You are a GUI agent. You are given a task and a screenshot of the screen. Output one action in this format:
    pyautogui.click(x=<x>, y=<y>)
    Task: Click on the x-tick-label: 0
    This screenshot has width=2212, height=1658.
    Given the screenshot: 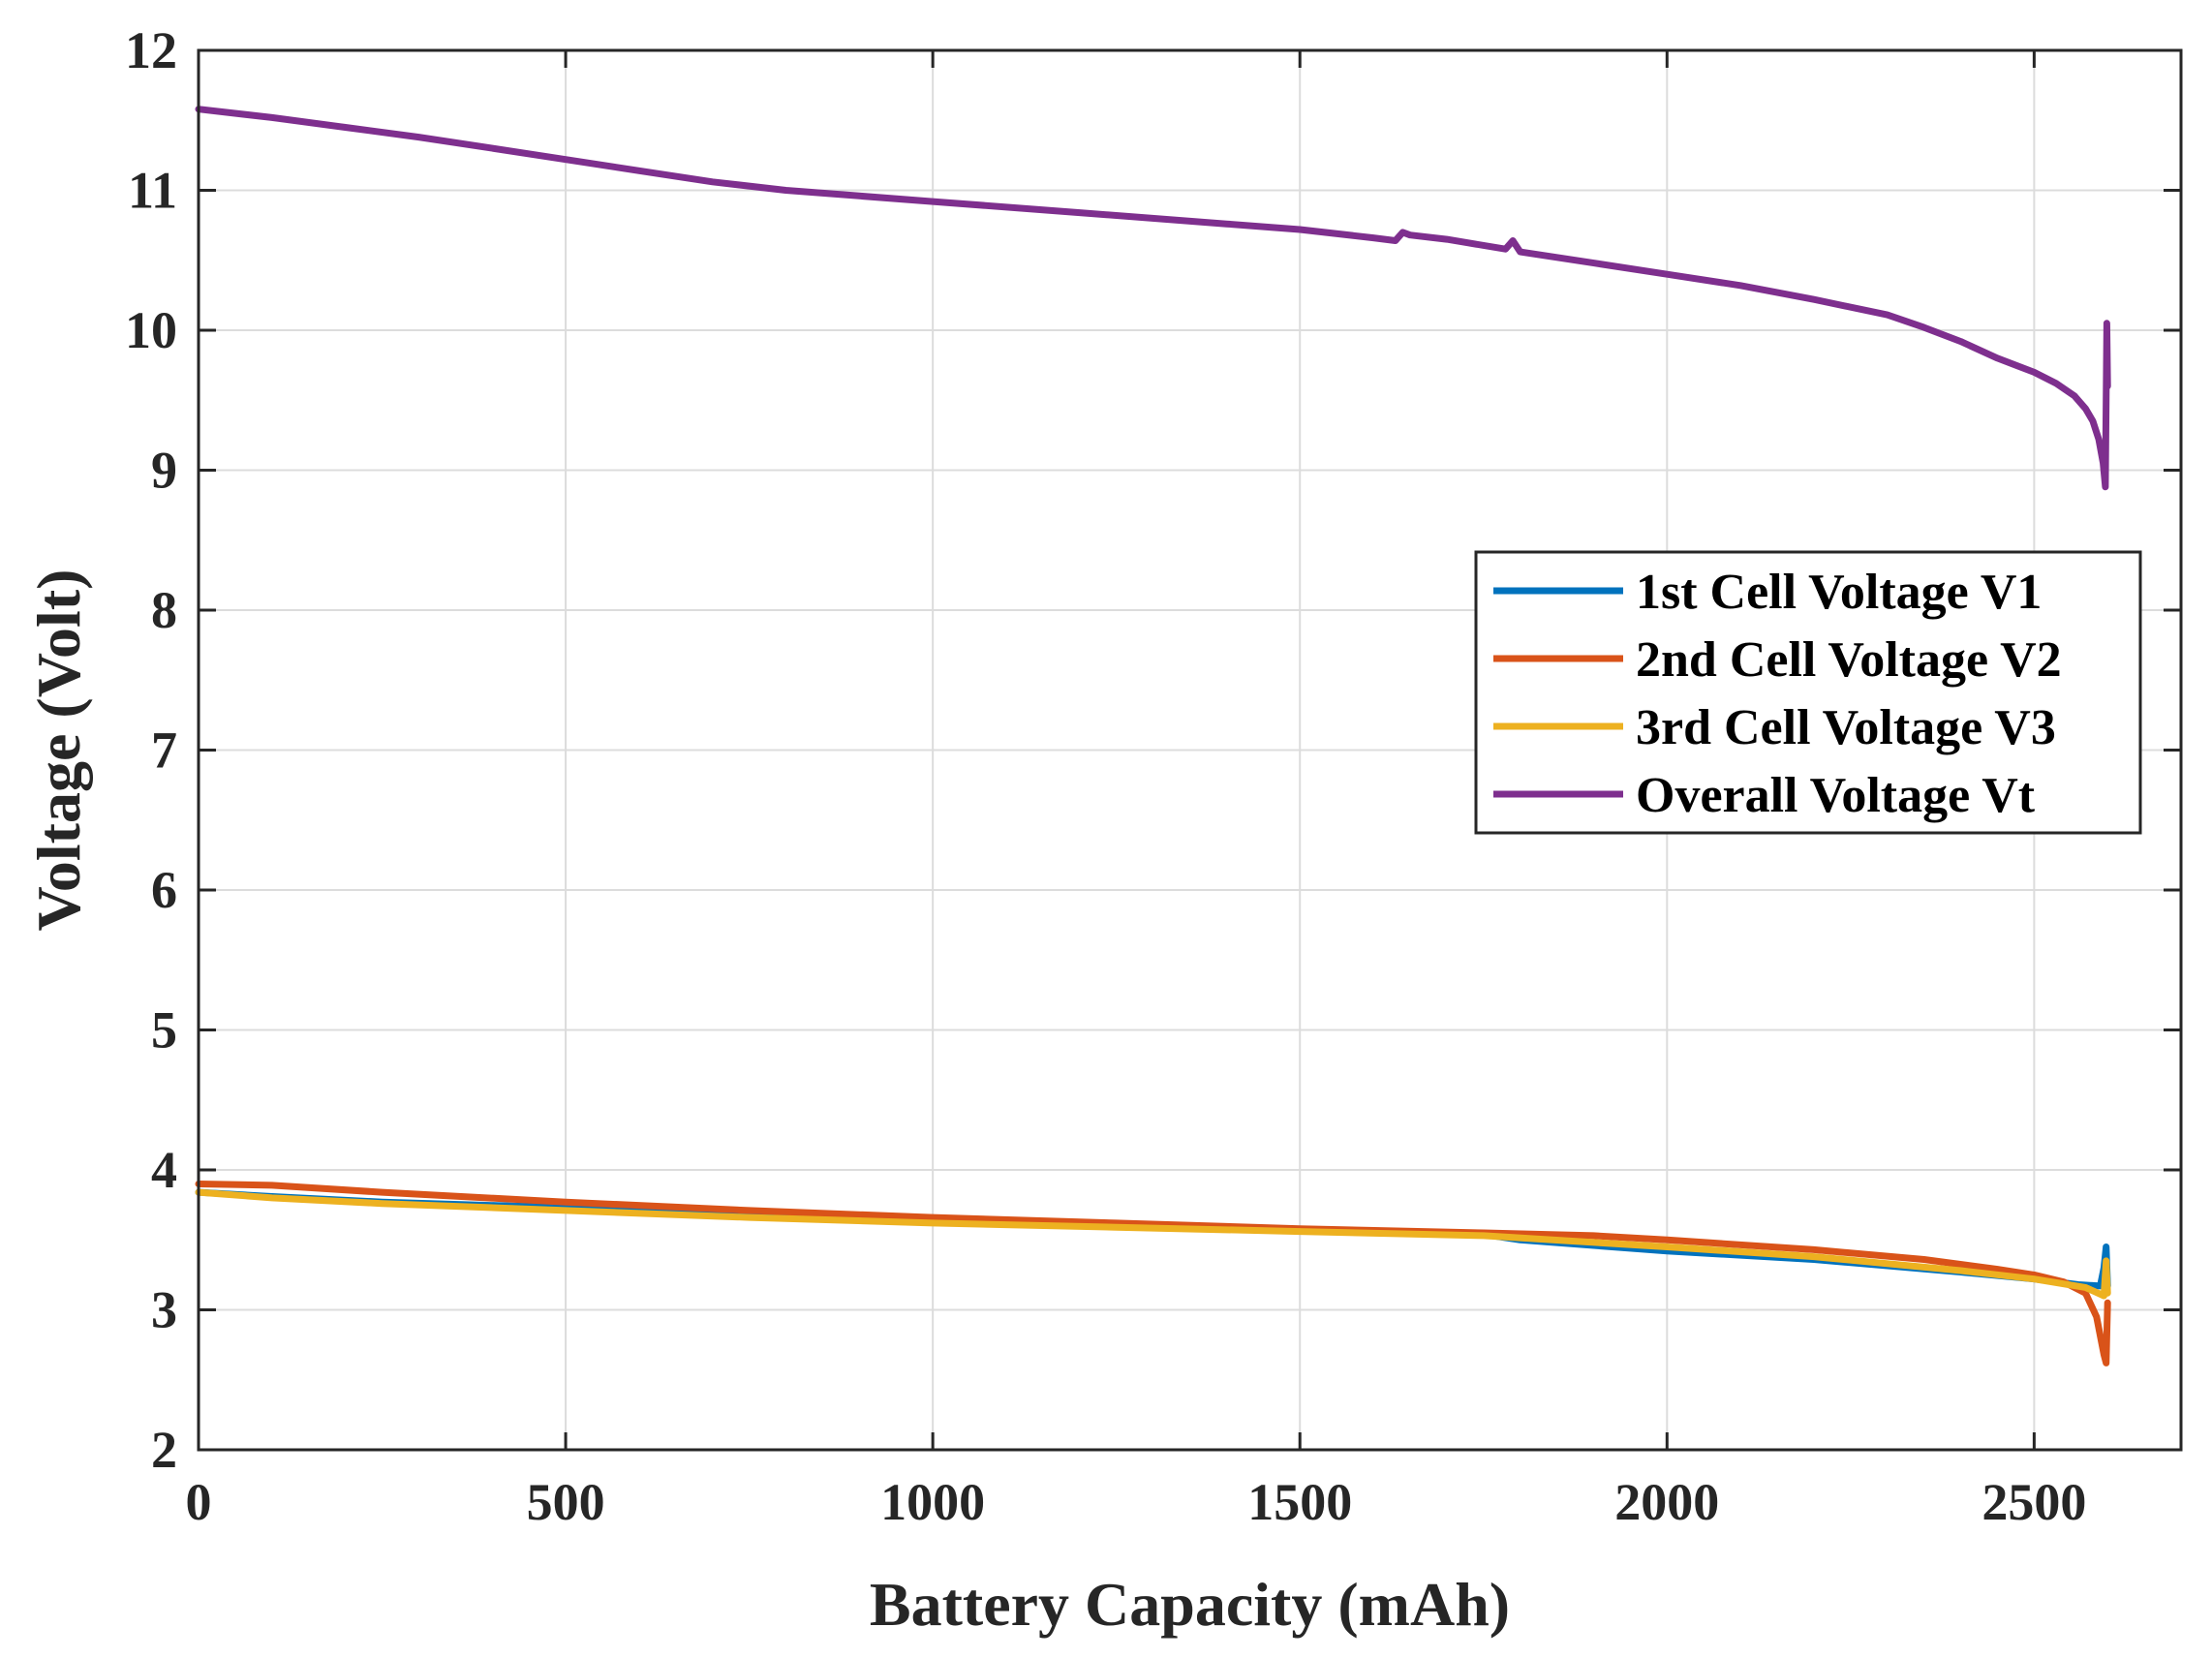 What is the action you would take?
    pyautogui.click(x=199, y=1502)
    